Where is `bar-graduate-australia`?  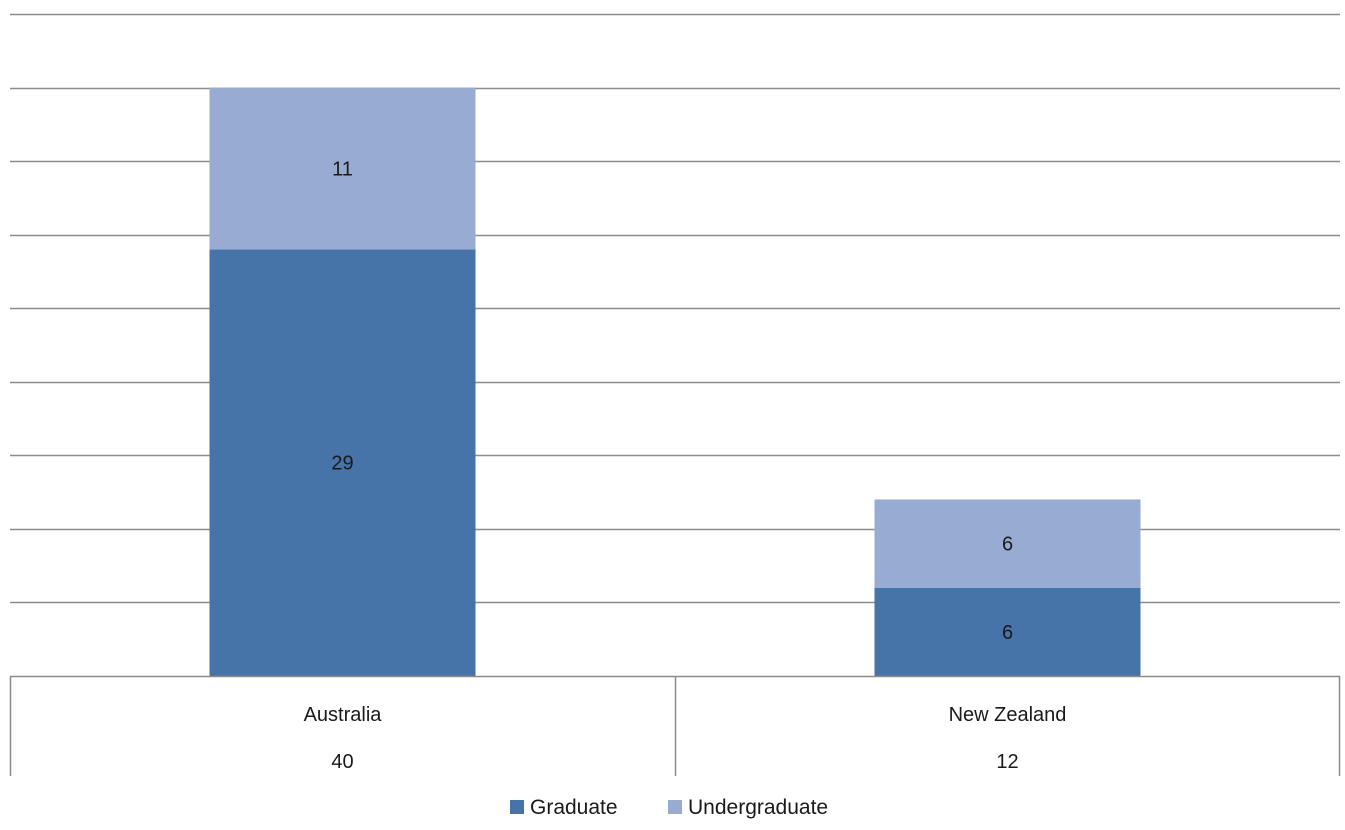 bar-graduate-australia is located at coordinates (342, 462).